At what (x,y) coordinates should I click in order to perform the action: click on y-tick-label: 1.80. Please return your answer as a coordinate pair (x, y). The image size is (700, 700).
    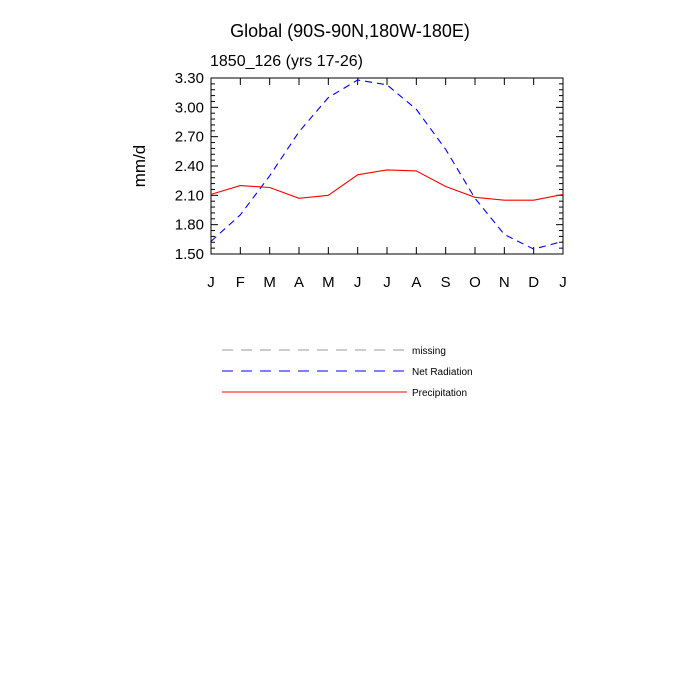
    Looking at the image, I should click on (189, 225).